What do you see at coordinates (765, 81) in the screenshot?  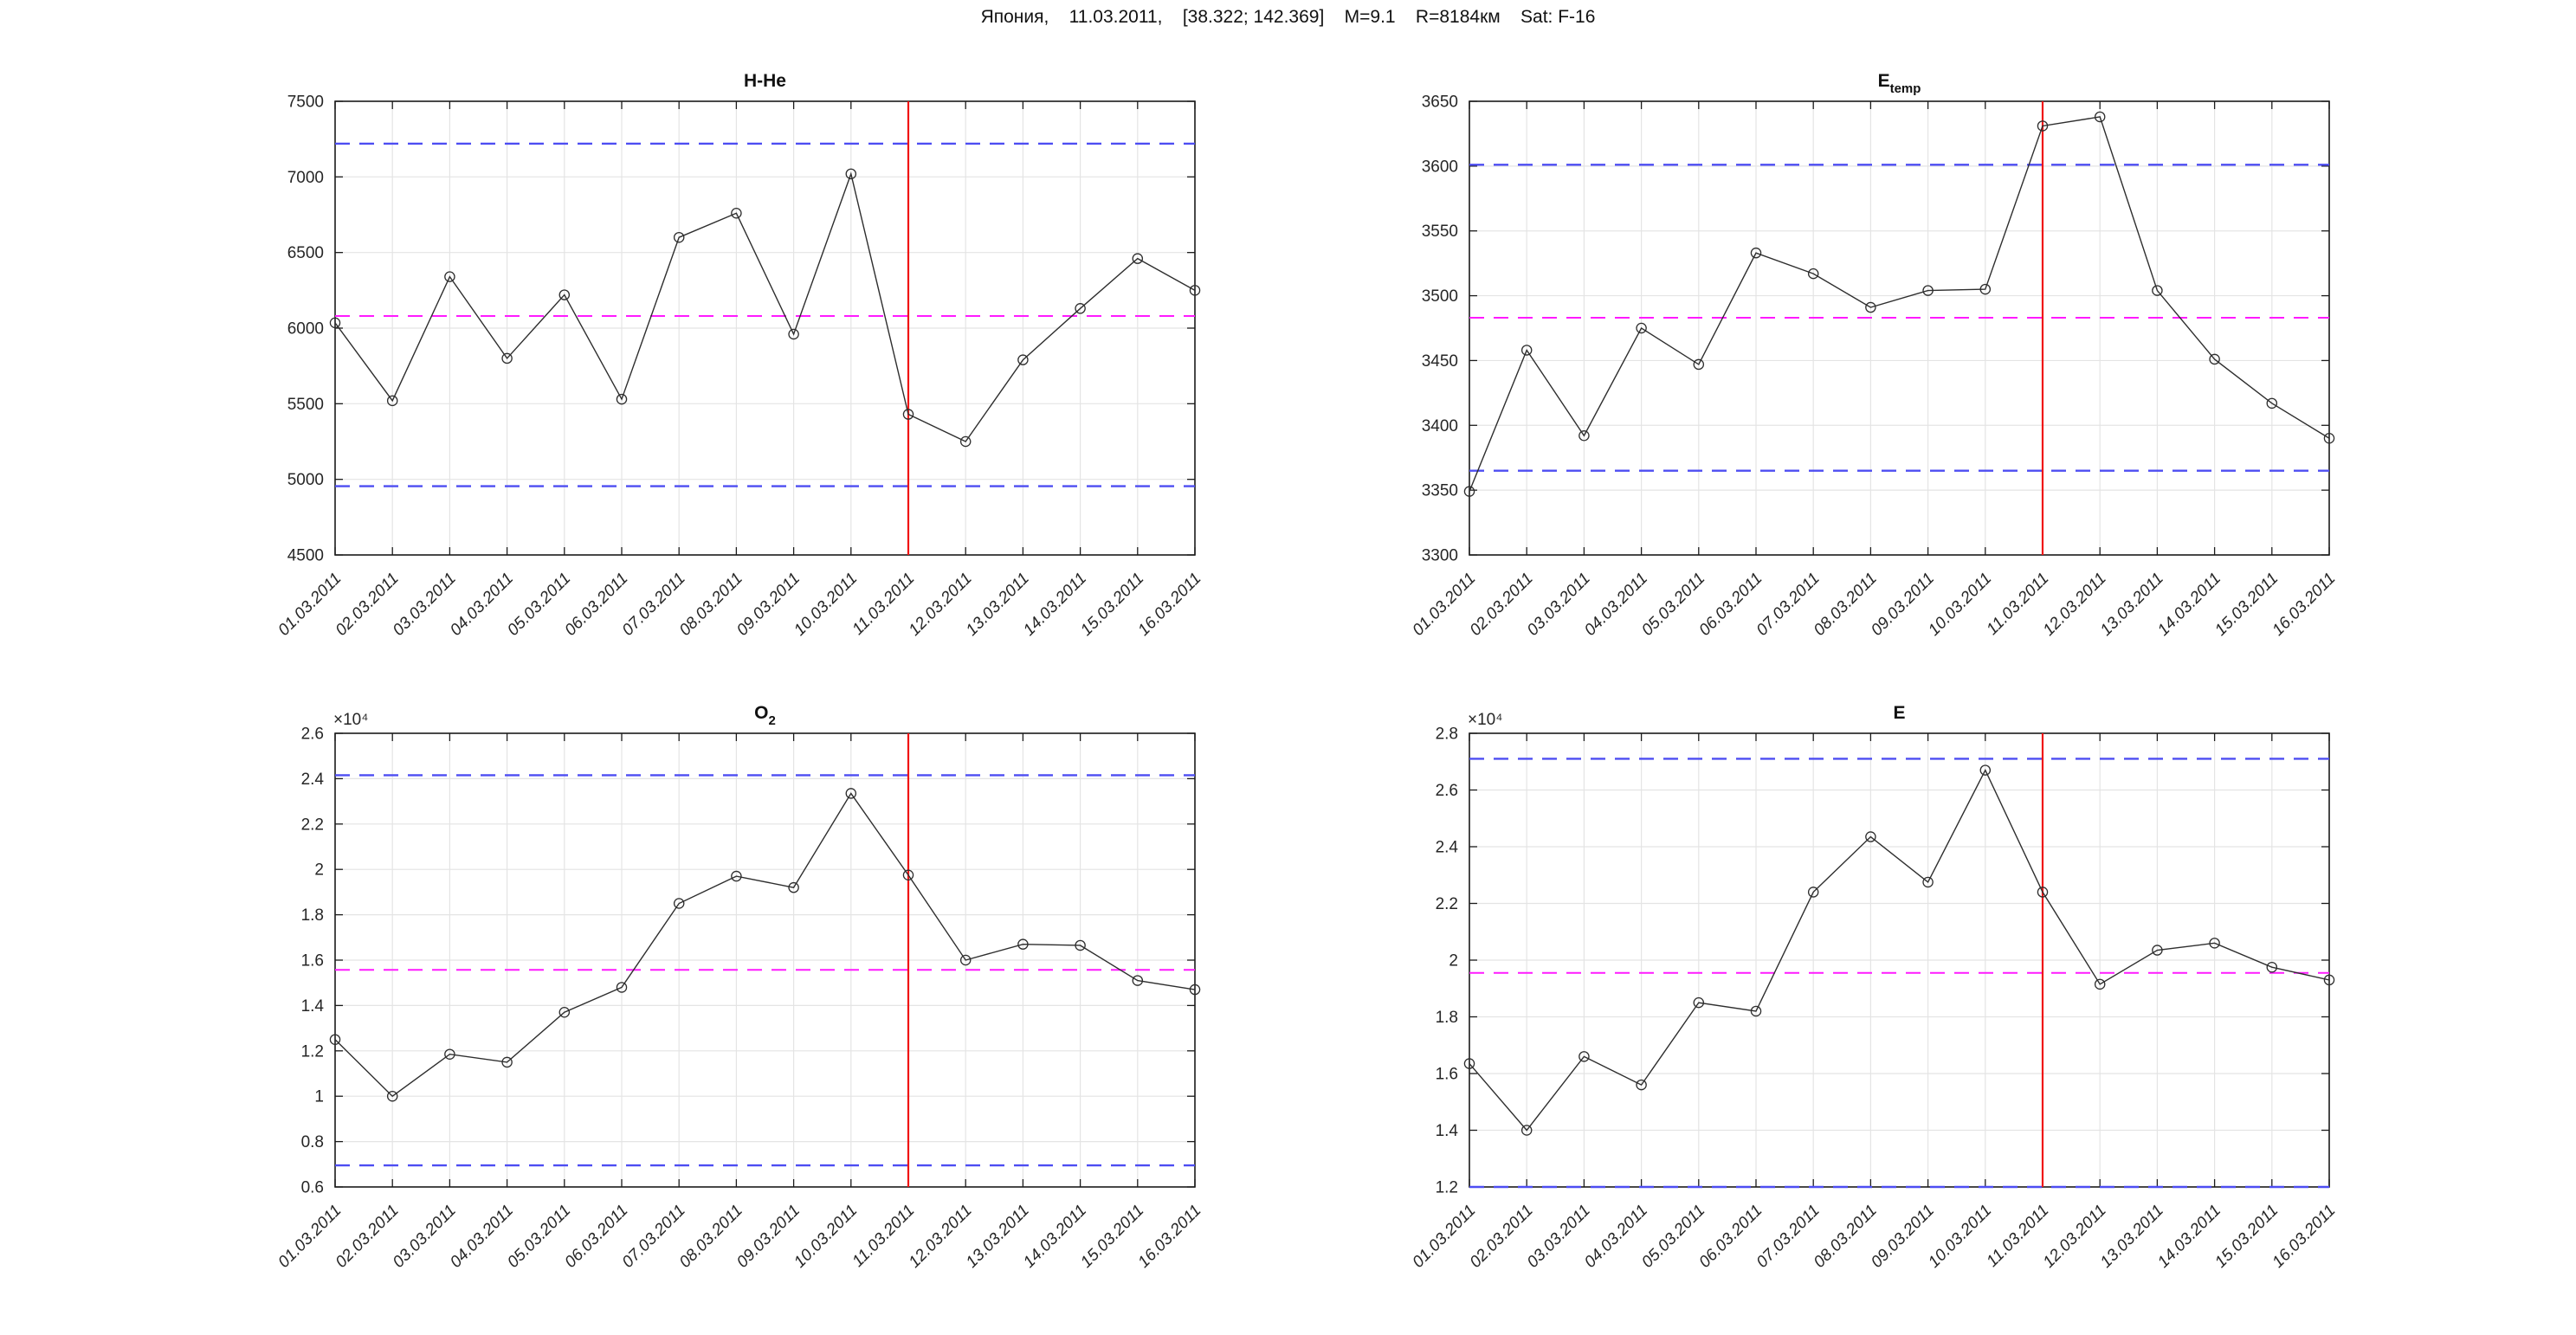 I see `chart-title: H-He` at bounding box center [765, 81].